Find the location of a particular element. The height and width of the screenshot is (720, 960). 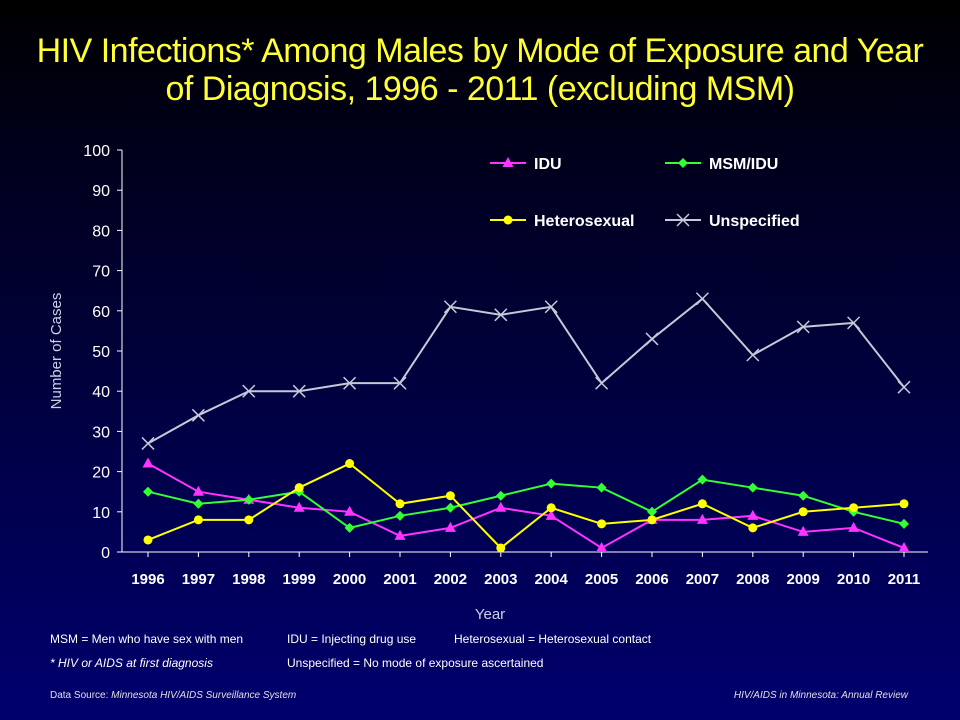

x-tick-label: 2004 is located at coordinates (552, 579).